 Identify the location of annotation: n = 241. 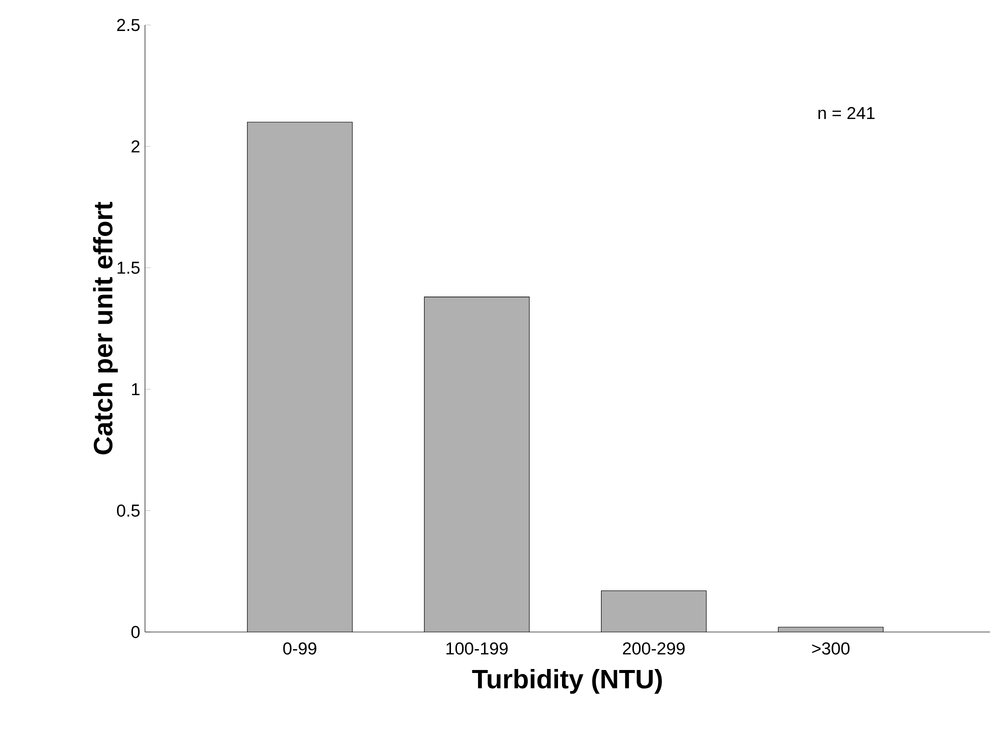
(846, 113).